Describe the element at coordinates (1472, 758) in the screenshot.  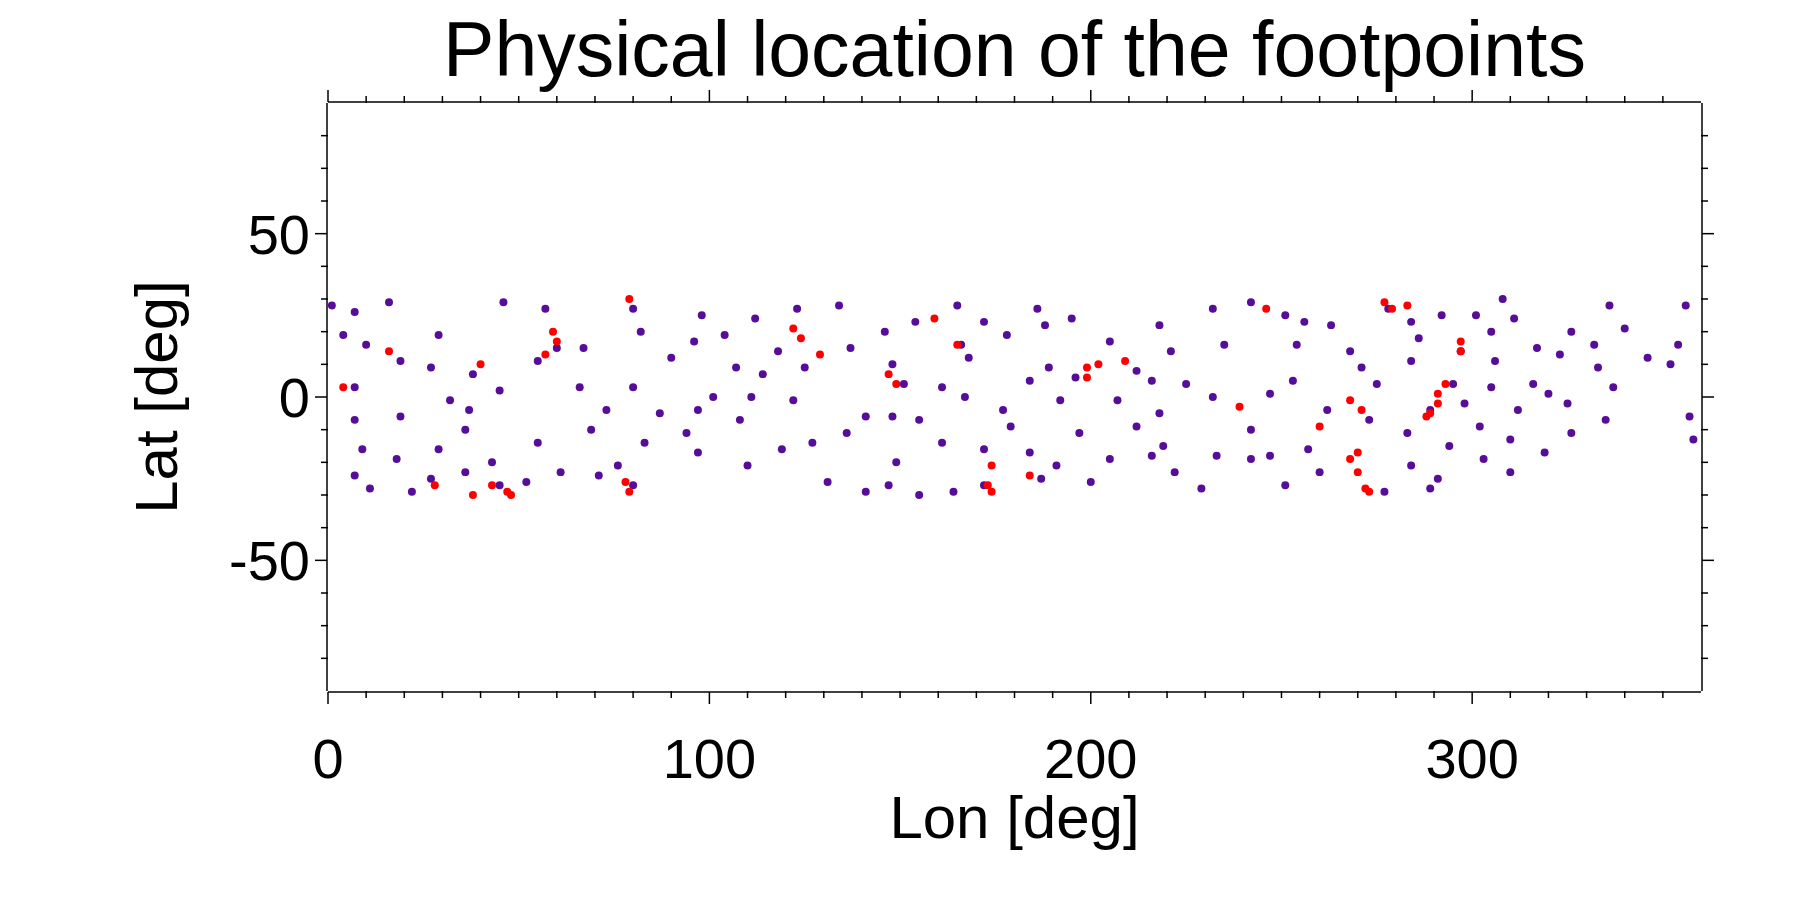
I see `x-tick-label: 300` at that location.